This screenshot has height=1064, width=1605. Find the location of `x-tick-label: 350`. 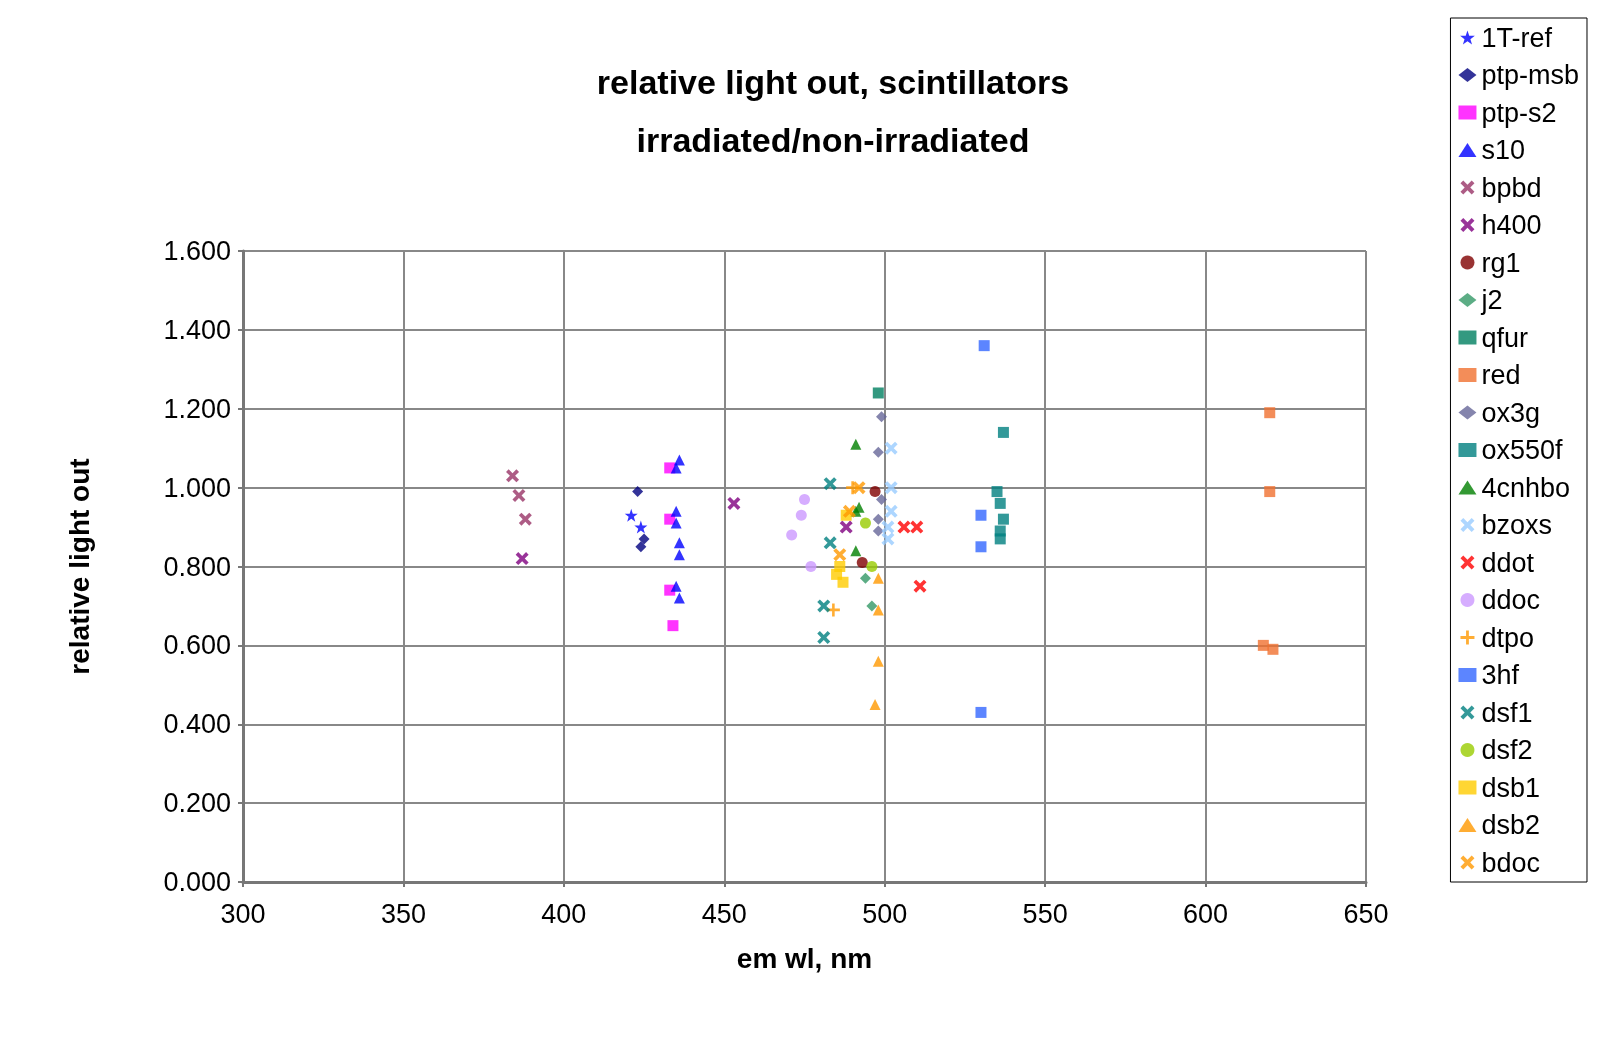

x-tick-label: 350 is located at coordinates (403, 913).